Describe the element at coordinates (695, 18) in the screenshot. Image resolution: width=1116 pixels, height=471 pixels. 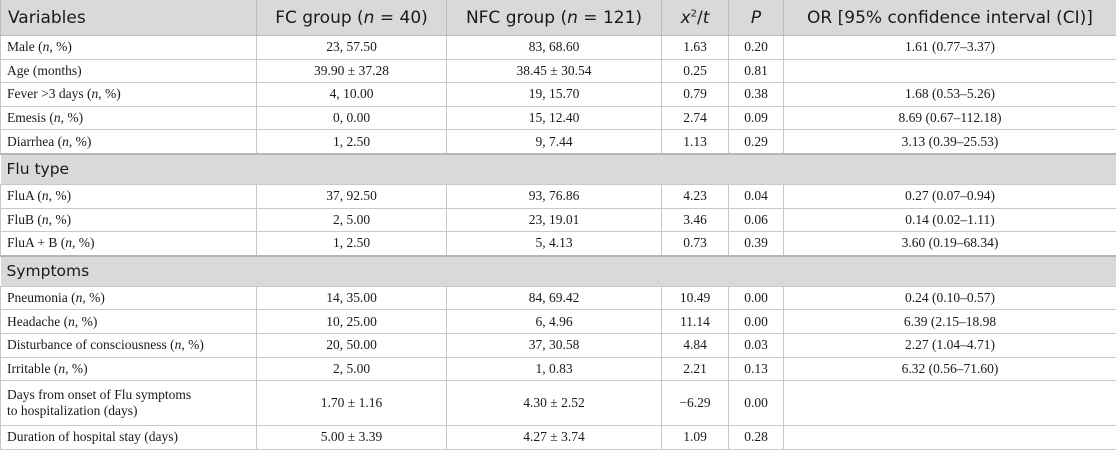
I see `header-statistic: x2/t` at that location.